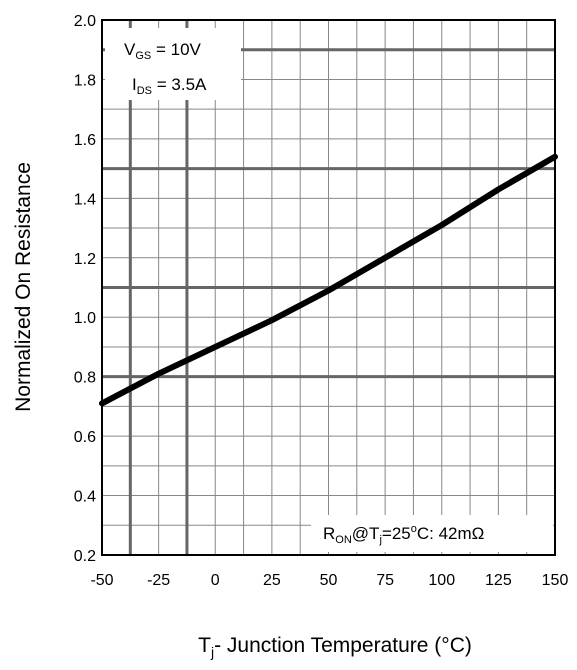 The image size is (577, 670). Describe the element at coordinates (85, 199) in the screenshot. I see `y-tick-label: 1.4` at that location.